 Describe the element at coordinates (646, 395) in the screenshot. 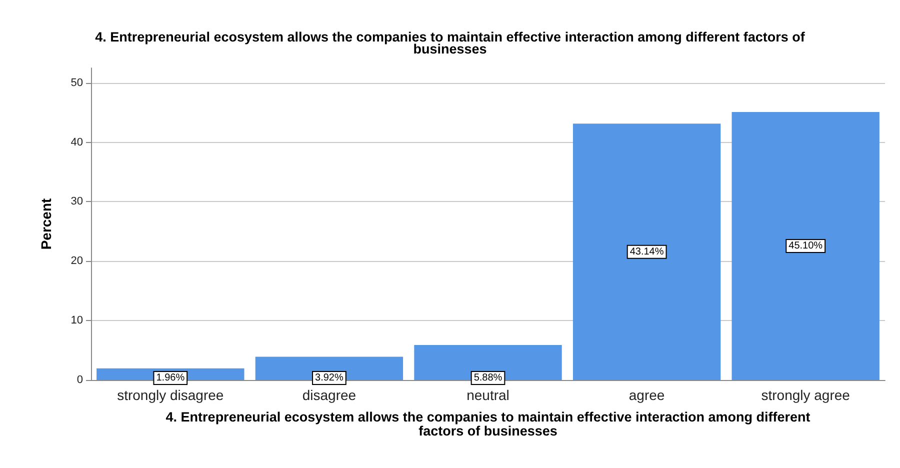

I see `x-tick-label: agree` at that location.